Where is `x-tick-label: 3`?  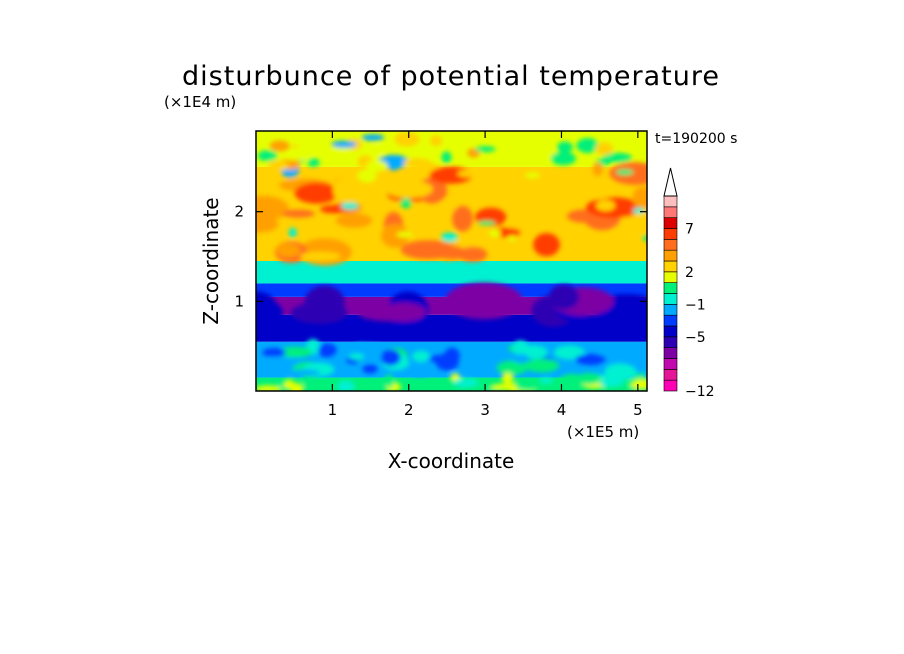 x-tick-label: 3 is located at coordinates (485, 410).